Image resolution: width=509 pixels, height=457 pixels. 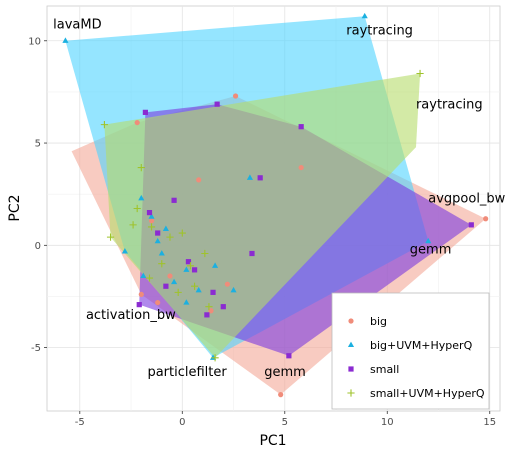 What do you see at coordinates (77, 25) in the screenshot?
I see `annotation-lavamd: lavaMD` at bounding box center [77, 25].